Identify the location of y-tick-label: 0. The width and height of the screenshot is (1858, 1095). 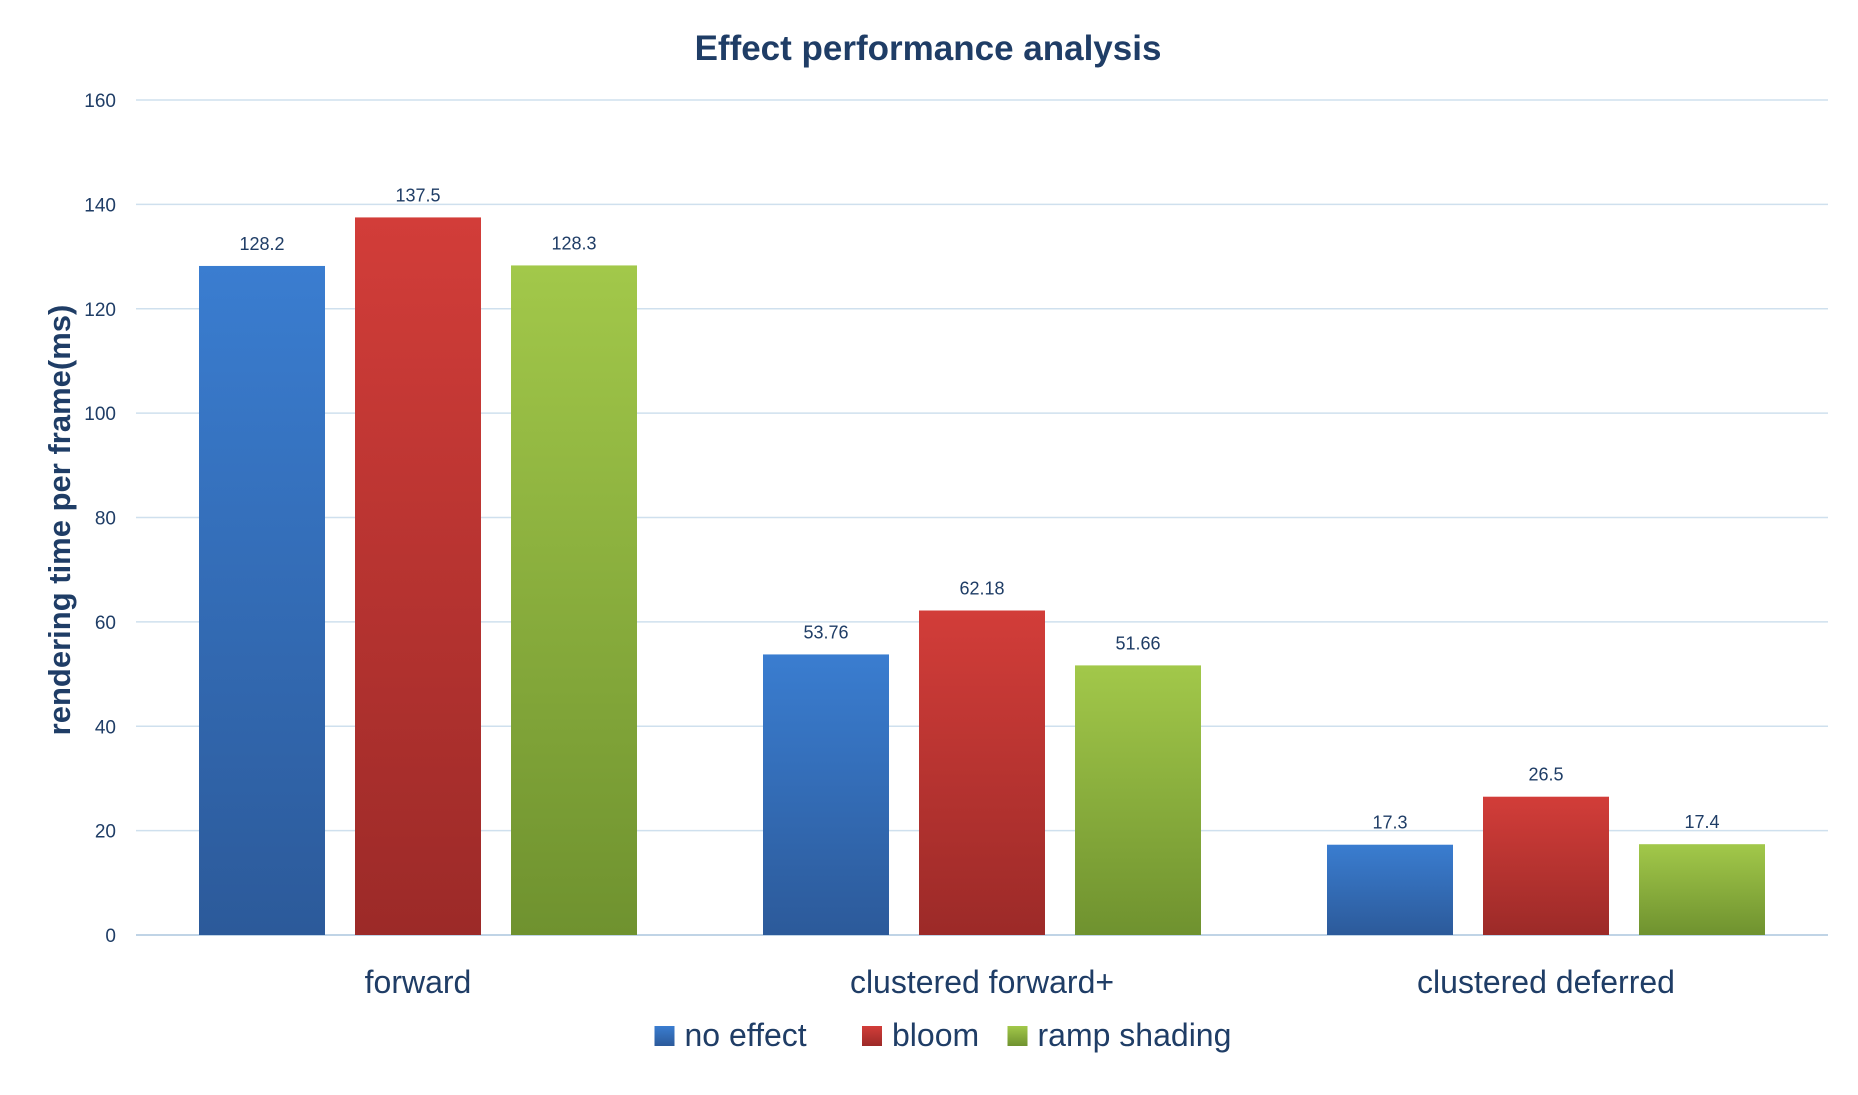
(110, 936).